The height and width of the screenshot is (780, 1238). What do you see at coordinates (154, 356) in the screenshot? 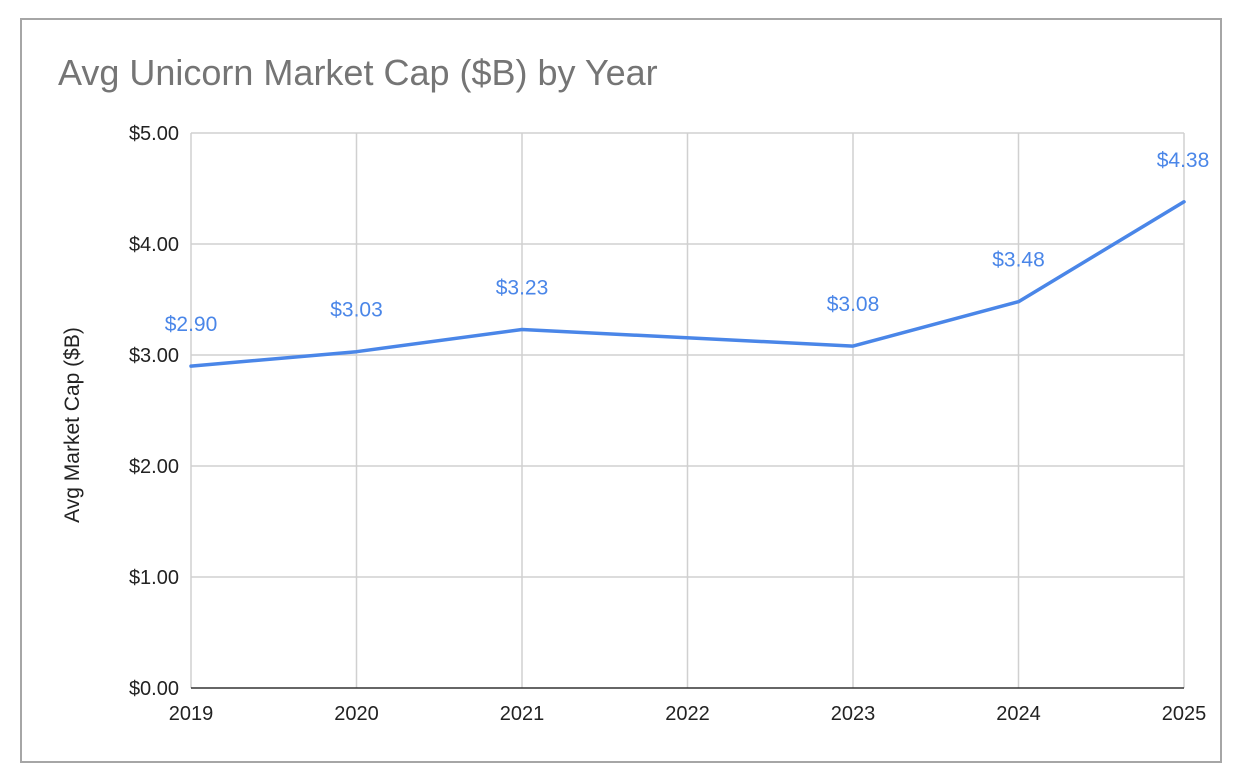
I see `y-tick-label: $3.00` at bounding box center [154, 356].